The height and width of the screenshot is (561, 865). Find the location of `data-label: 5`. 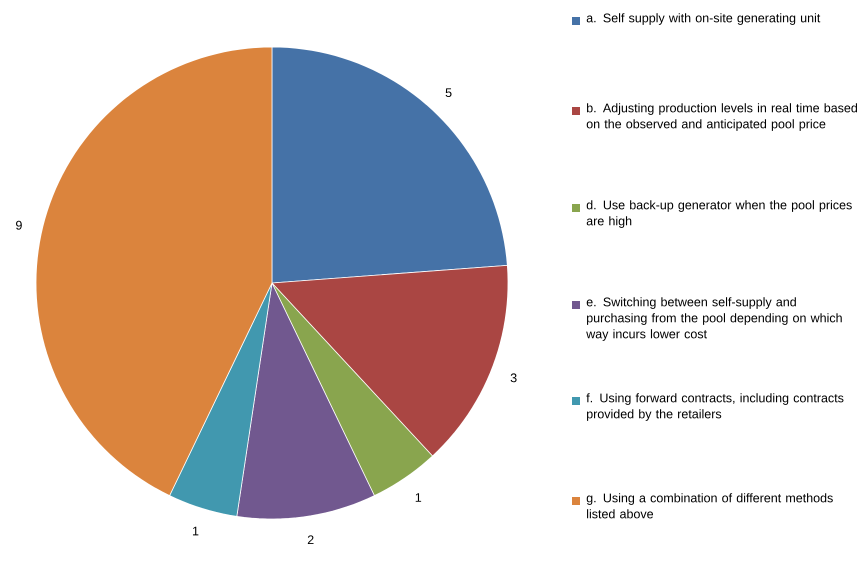

data-label: 5 is located at coordinates (449, 93).